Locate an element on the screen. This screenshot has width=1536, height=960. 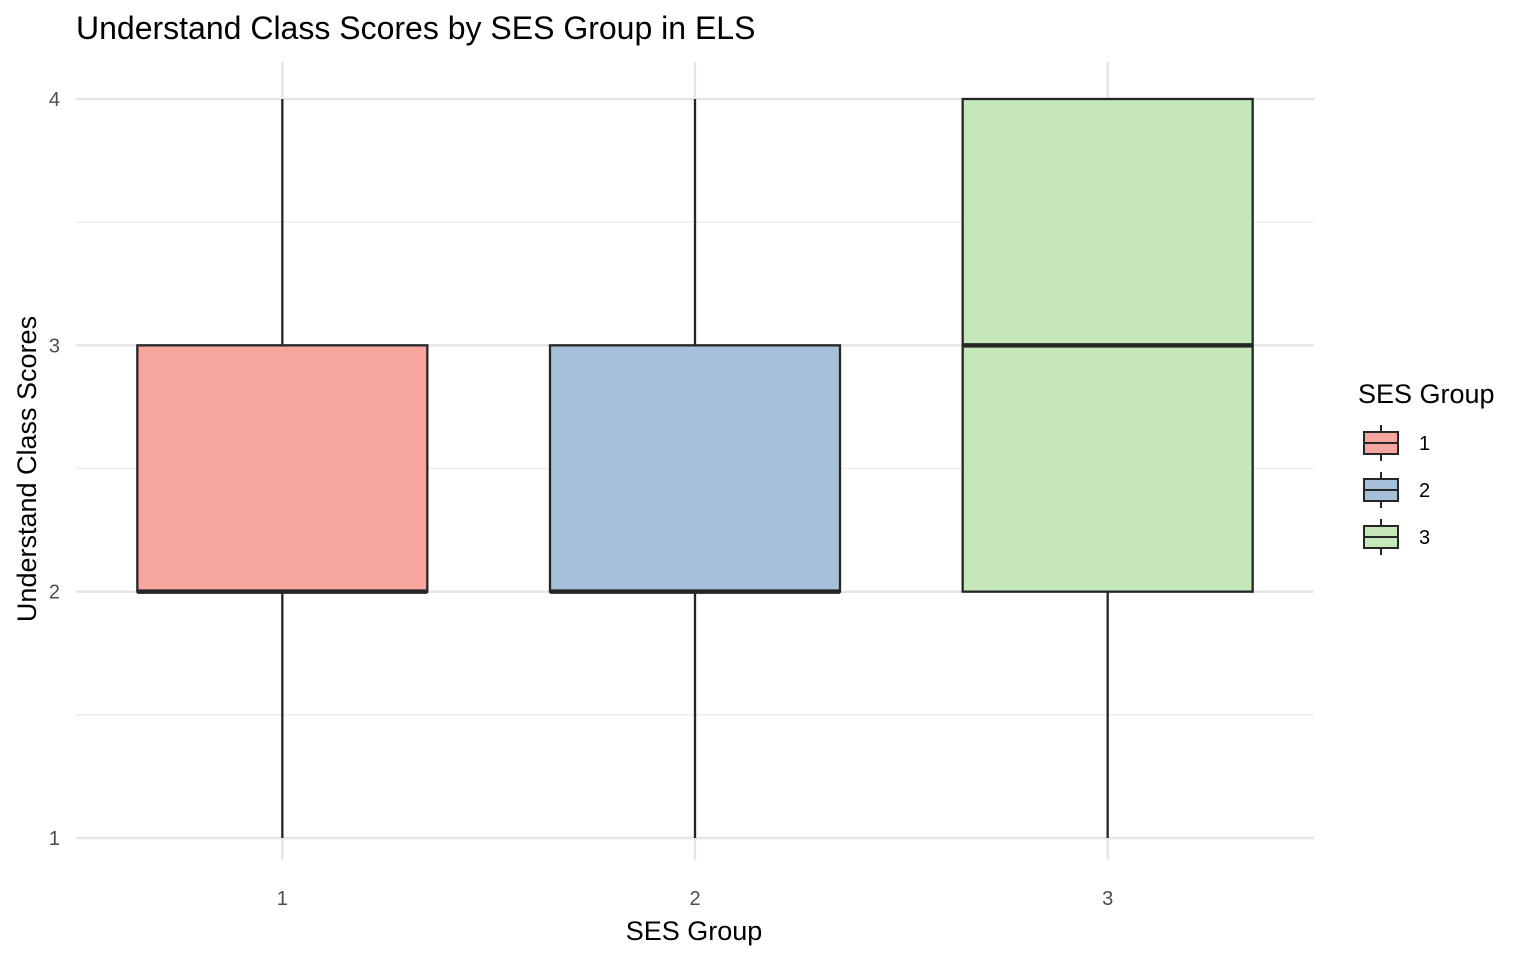
legend-items: 1 2 3 is located at coordinates (1396, 490).